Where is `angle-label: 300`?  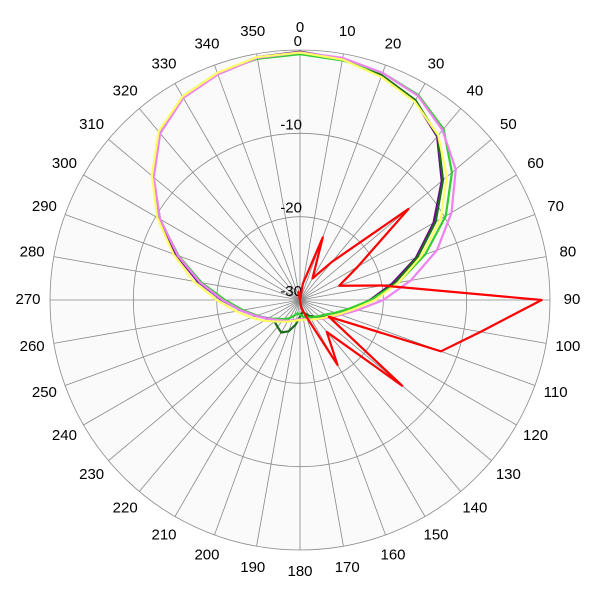
angle-label: 300 is located at coordinates (64, 163).